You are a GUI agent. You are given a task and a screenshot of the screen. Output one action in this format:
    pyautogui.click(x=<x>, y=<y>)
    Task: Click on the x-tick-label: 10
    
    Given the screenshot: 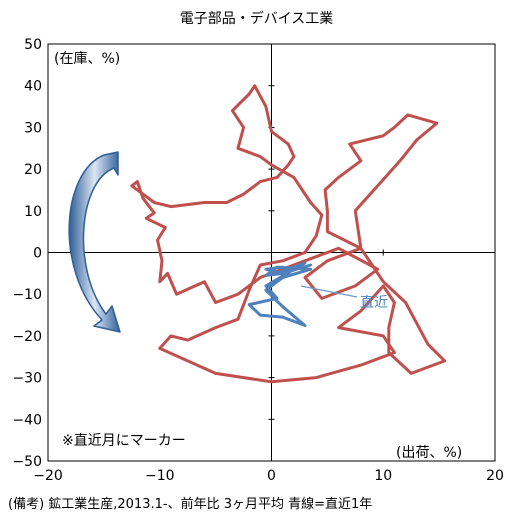 What is the action you would take?
    pyautogui.click(x=383, y=476)
    